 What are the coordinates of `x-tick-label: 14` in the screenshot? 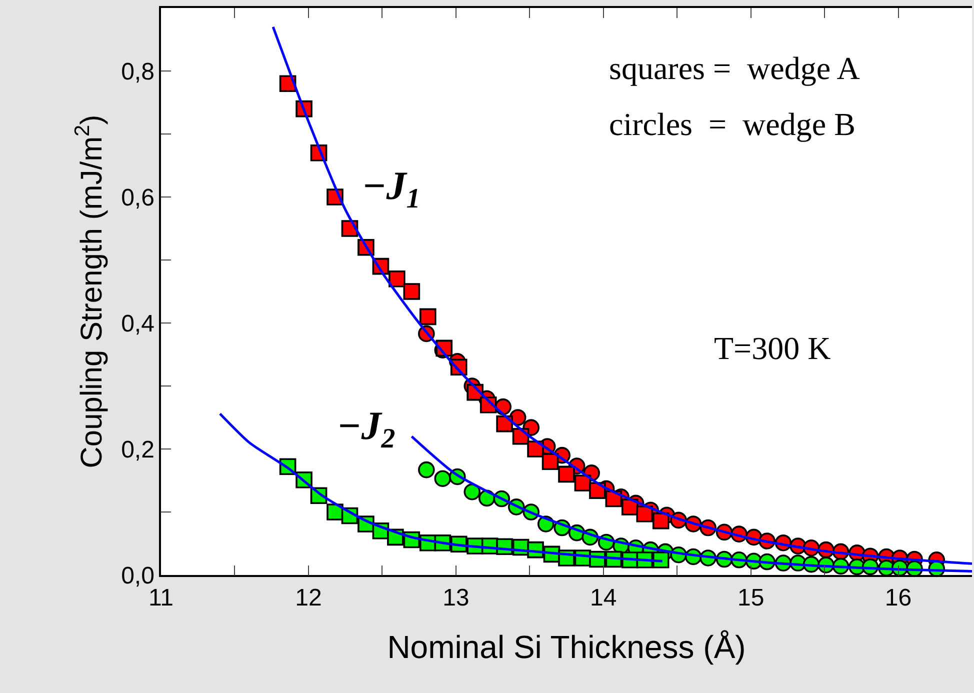 It's located at (603, 598).